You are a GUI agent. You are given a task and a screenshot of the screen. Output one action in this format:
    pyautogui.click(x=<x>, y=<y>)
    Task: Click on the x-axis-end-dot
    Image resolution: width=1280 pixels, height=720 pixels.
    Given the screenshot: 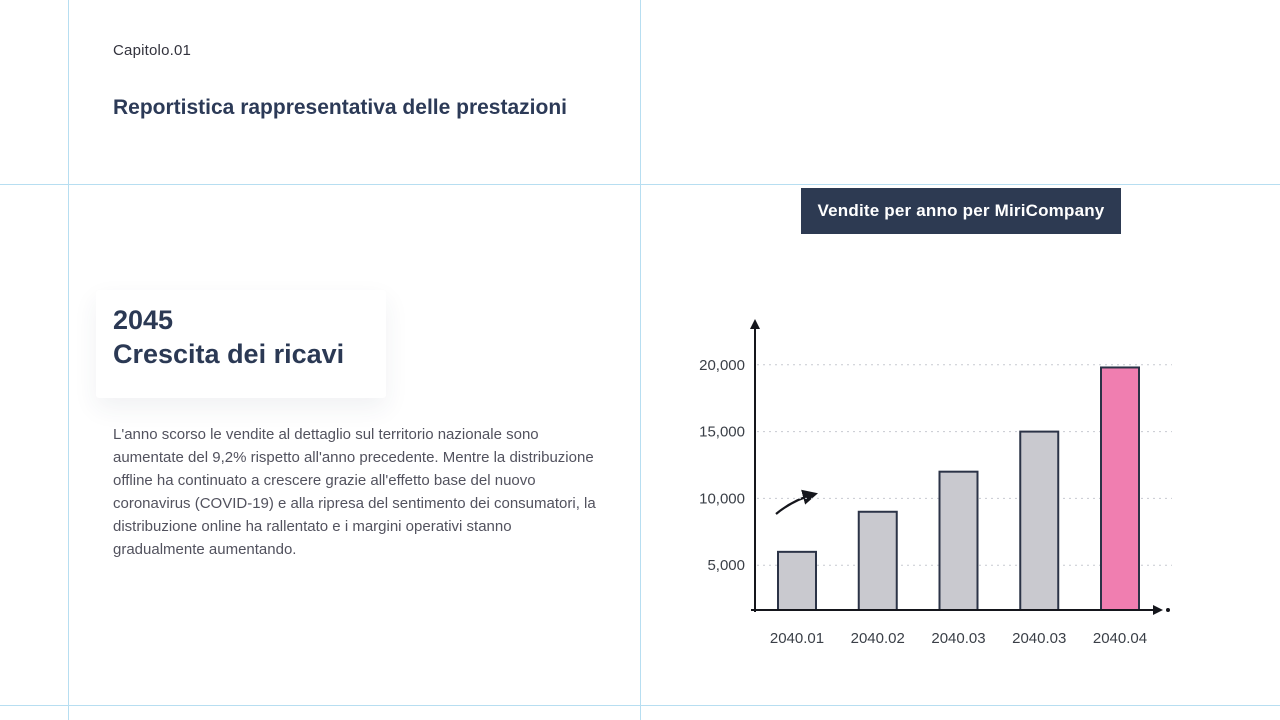 What is the action you would take?
    pyautogui.click(x=1168, y=610)
    